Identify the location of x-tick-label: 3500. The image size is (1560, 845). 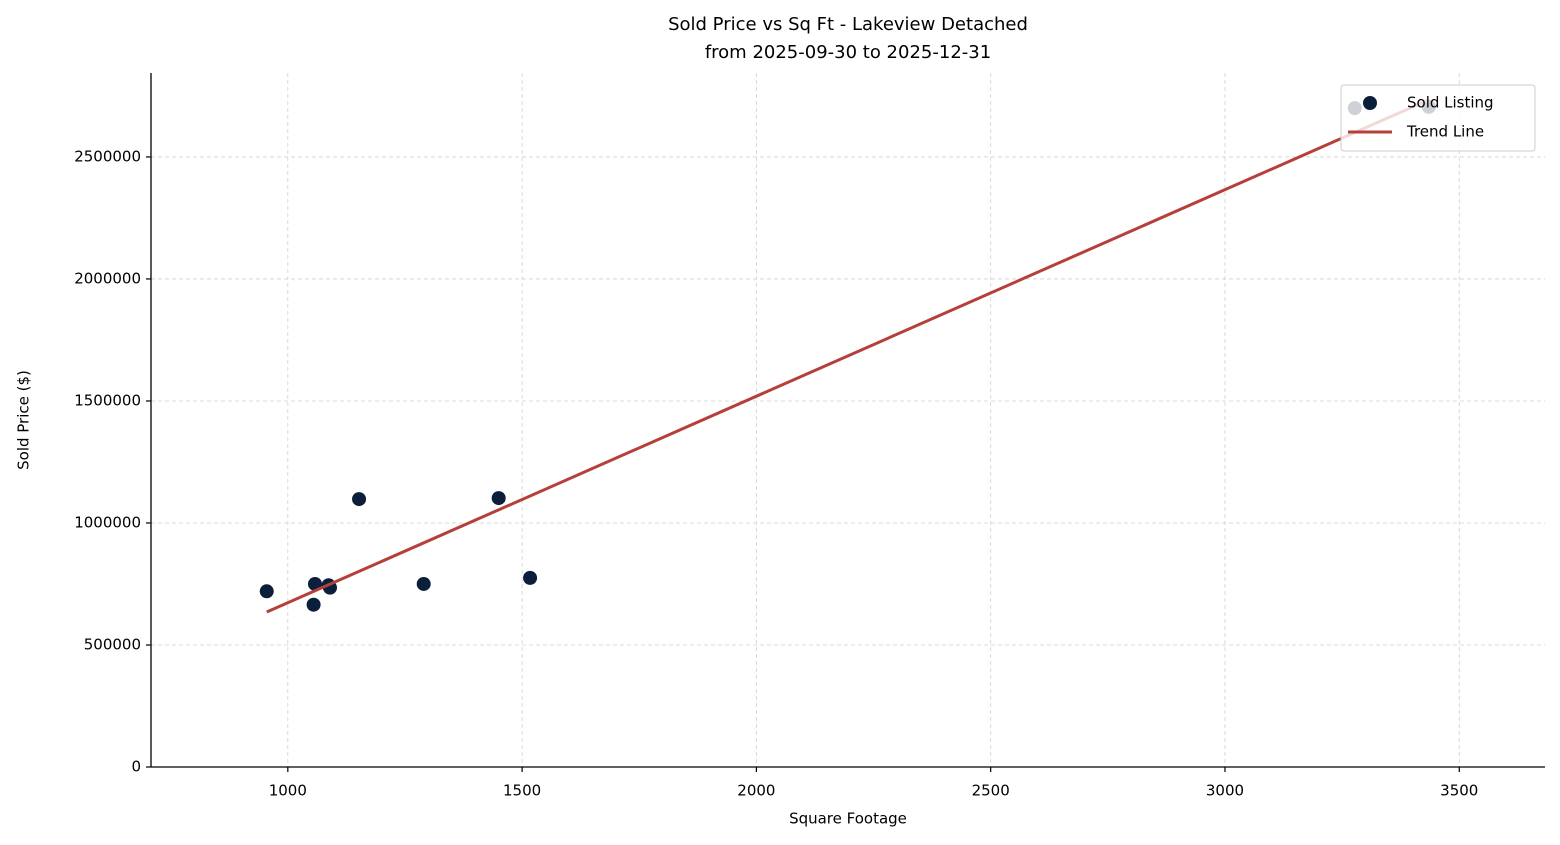
(1459, 791).